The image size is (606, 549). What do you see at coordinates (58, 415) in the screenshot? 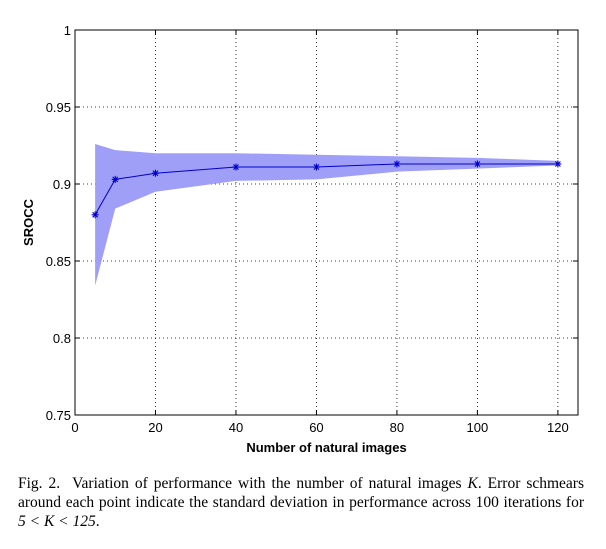
I see `y-tick-label: 0.75` at bounding box center [58, 415].